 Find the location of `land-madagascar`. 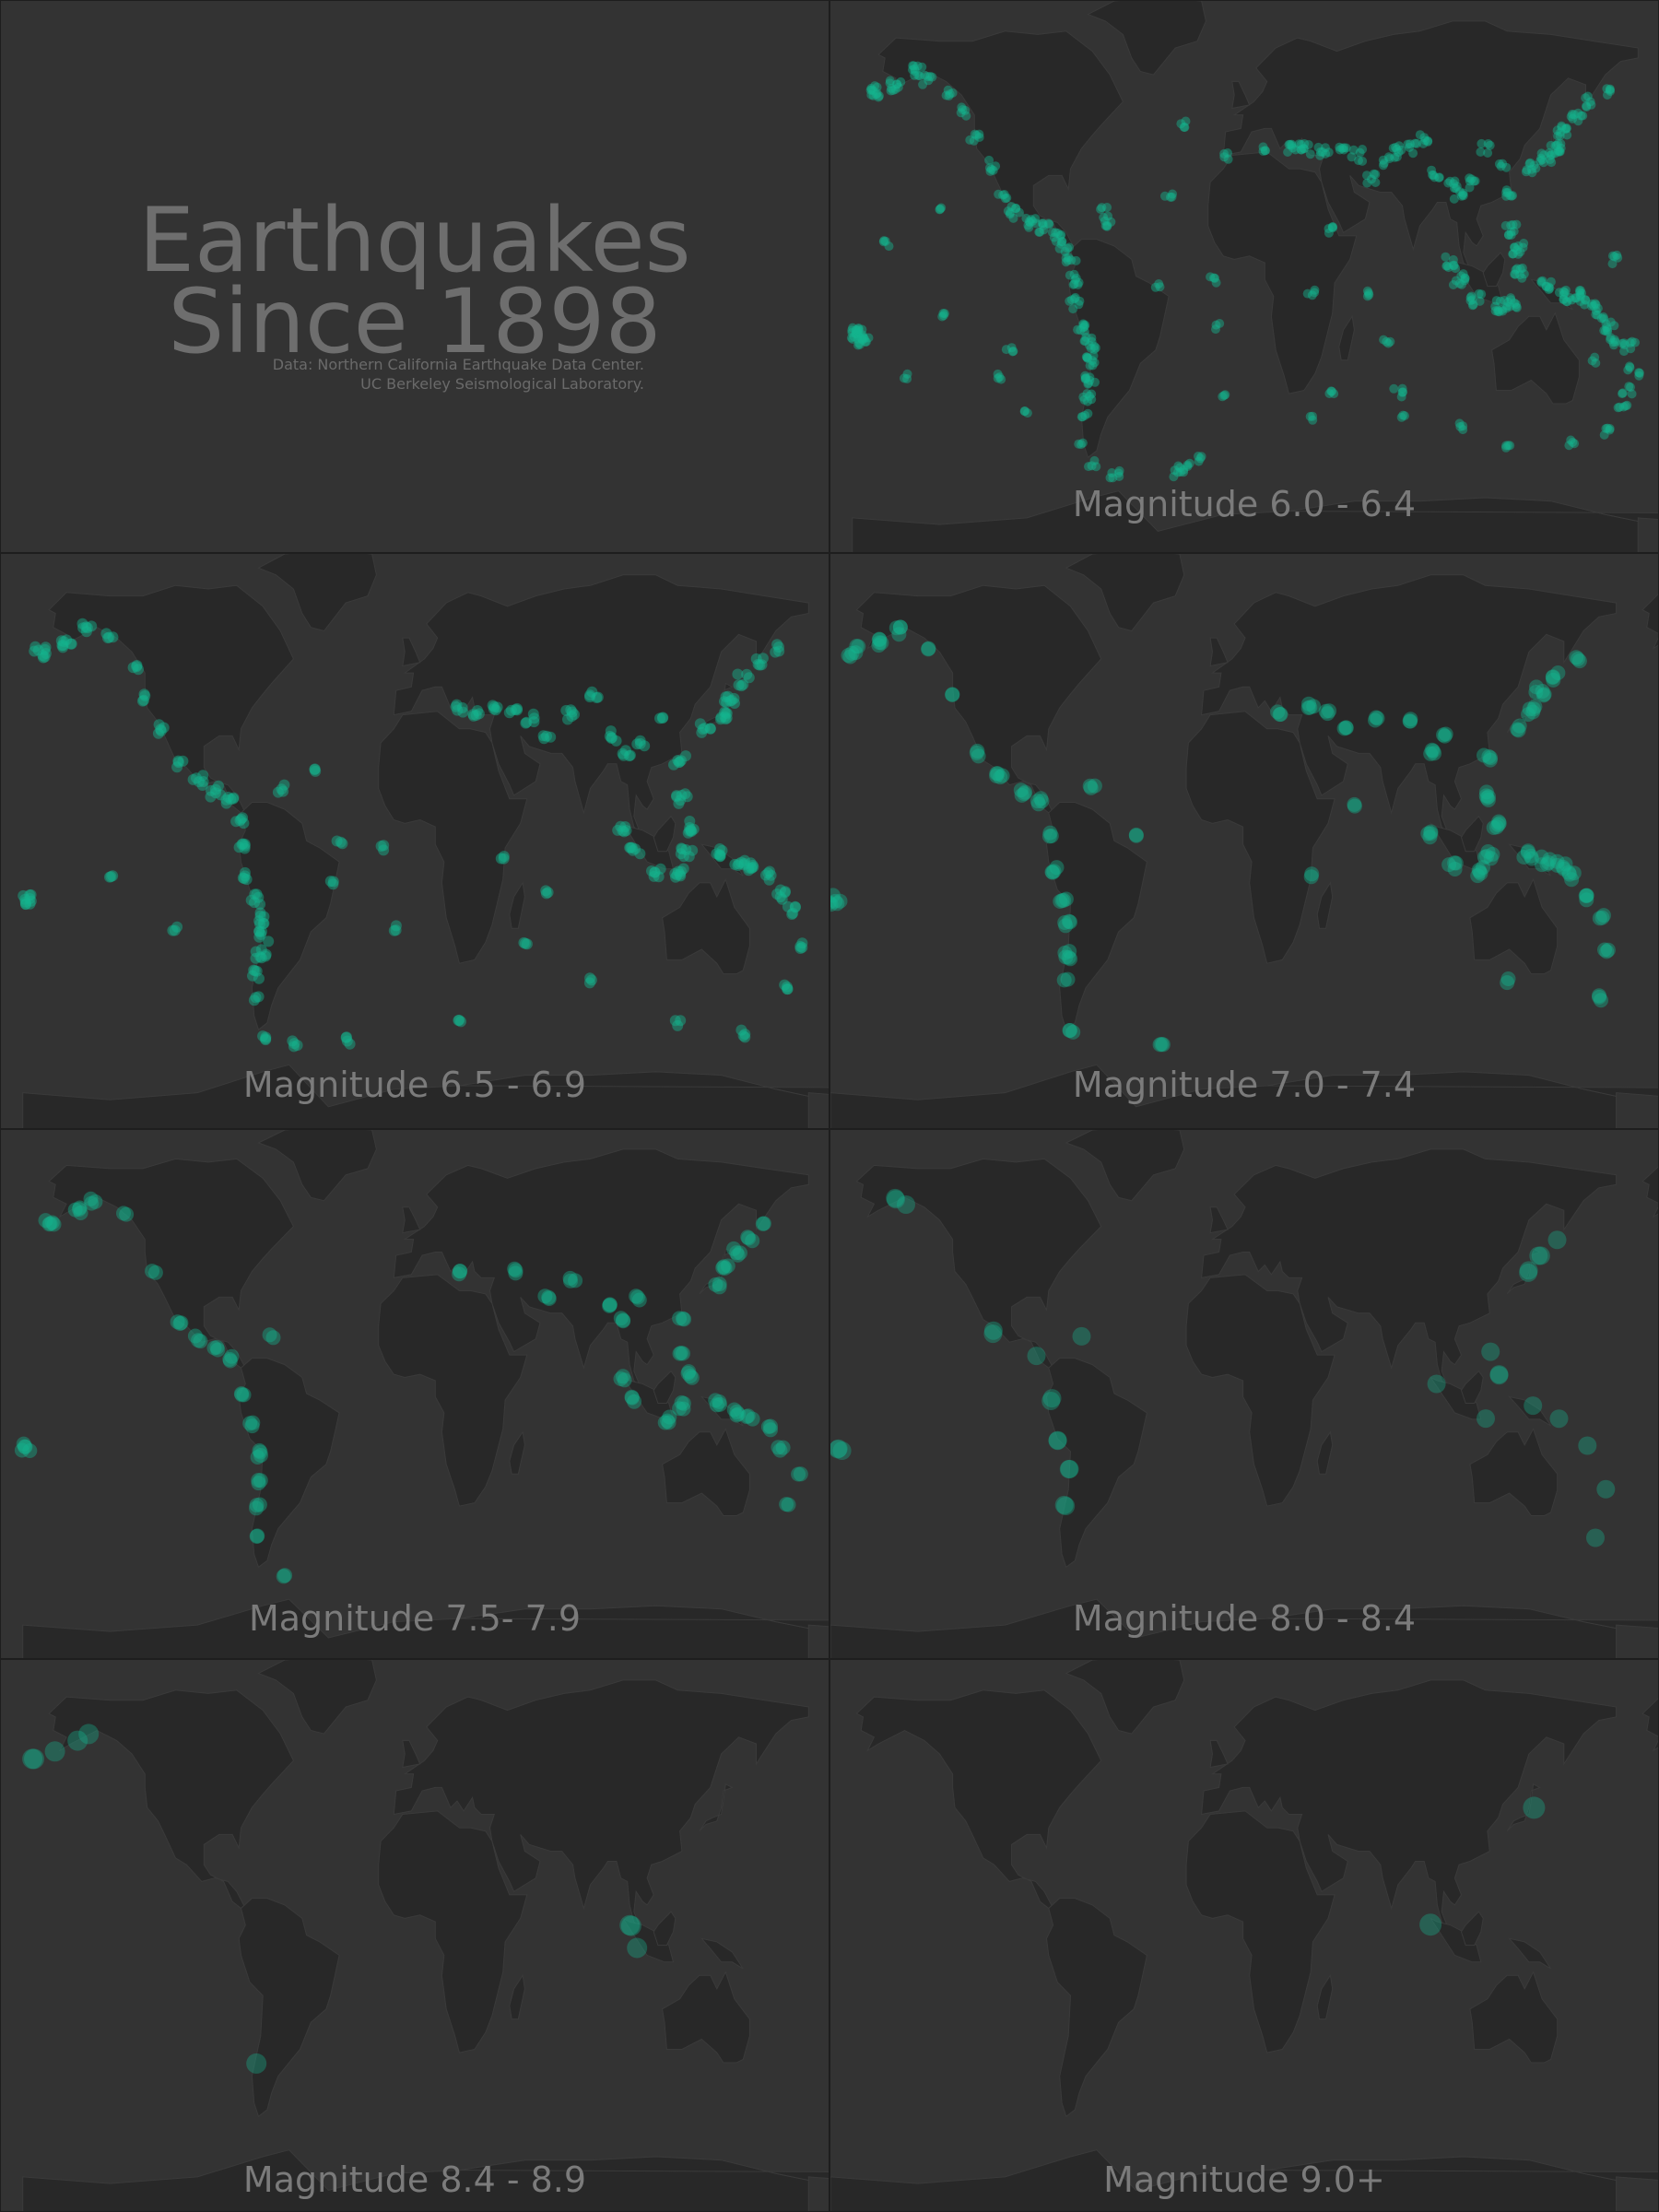

land-madagascar is located at coordinates (1346, 337).